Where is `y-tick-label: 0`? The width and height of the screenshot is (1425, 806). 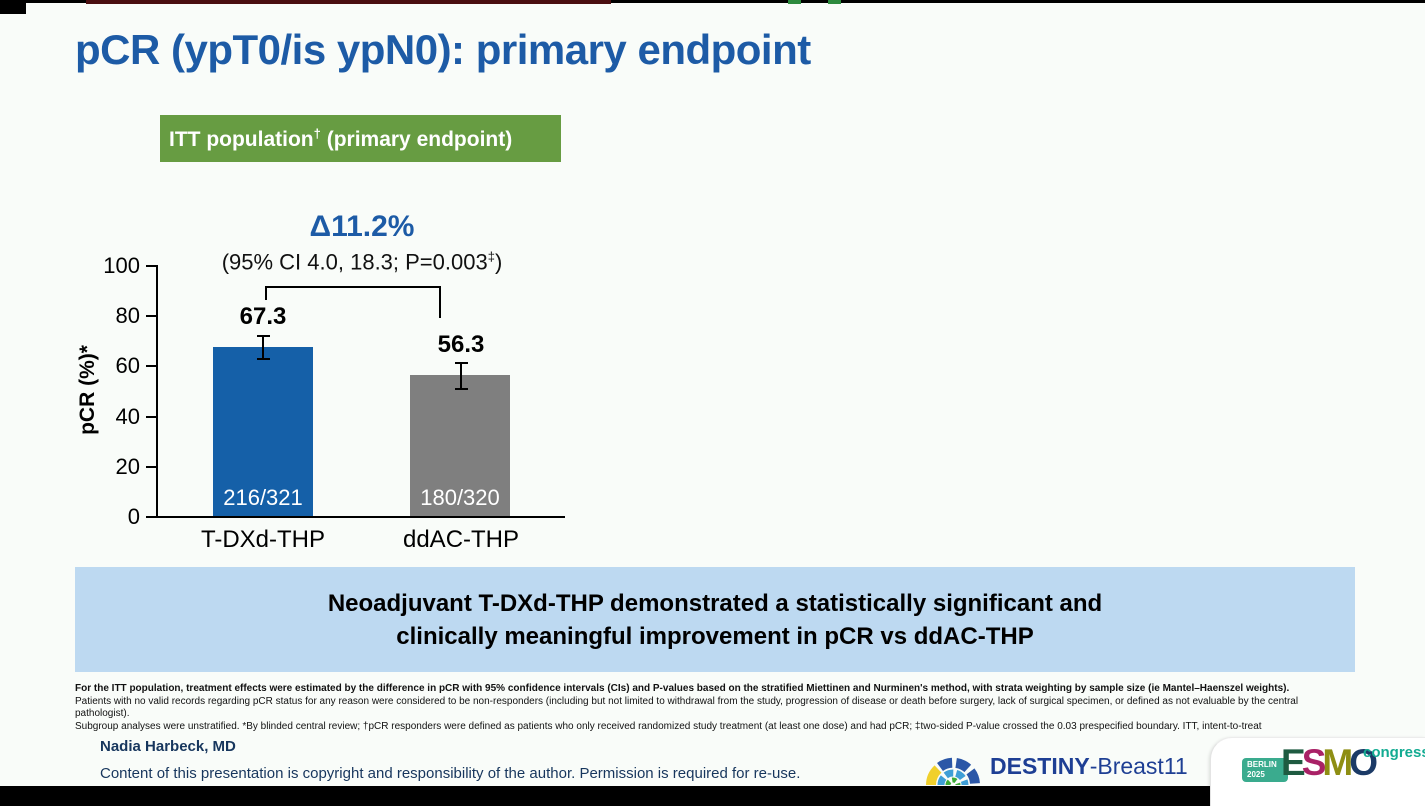
y-tick-label: 0 is located at coordinates (133, 516).